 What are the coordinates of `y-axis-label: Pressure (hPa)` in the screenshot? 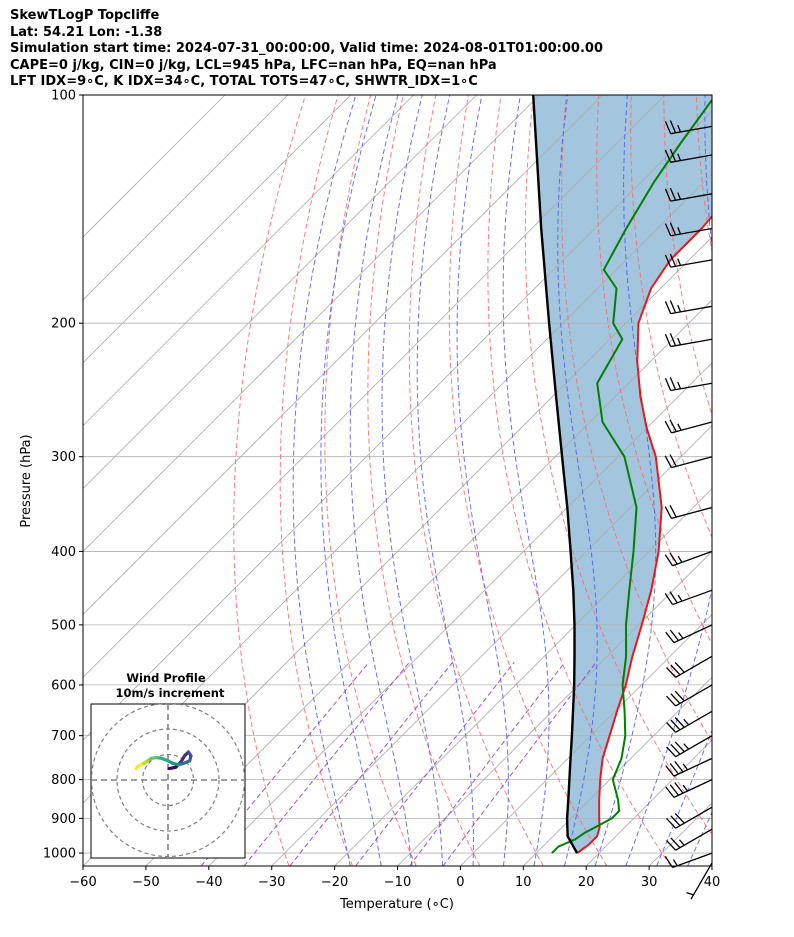 It's located at (26, 480).